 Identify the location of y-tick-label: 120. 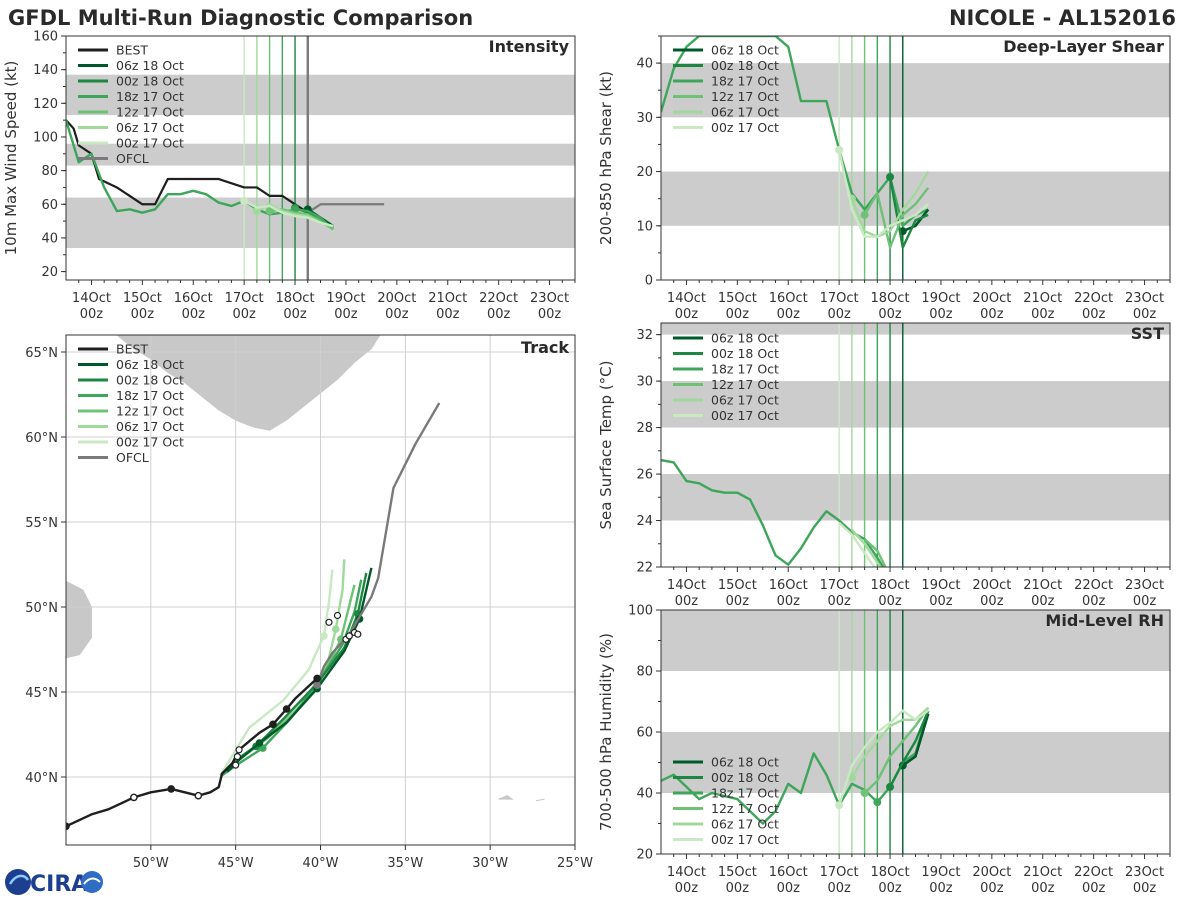
(45, 104).